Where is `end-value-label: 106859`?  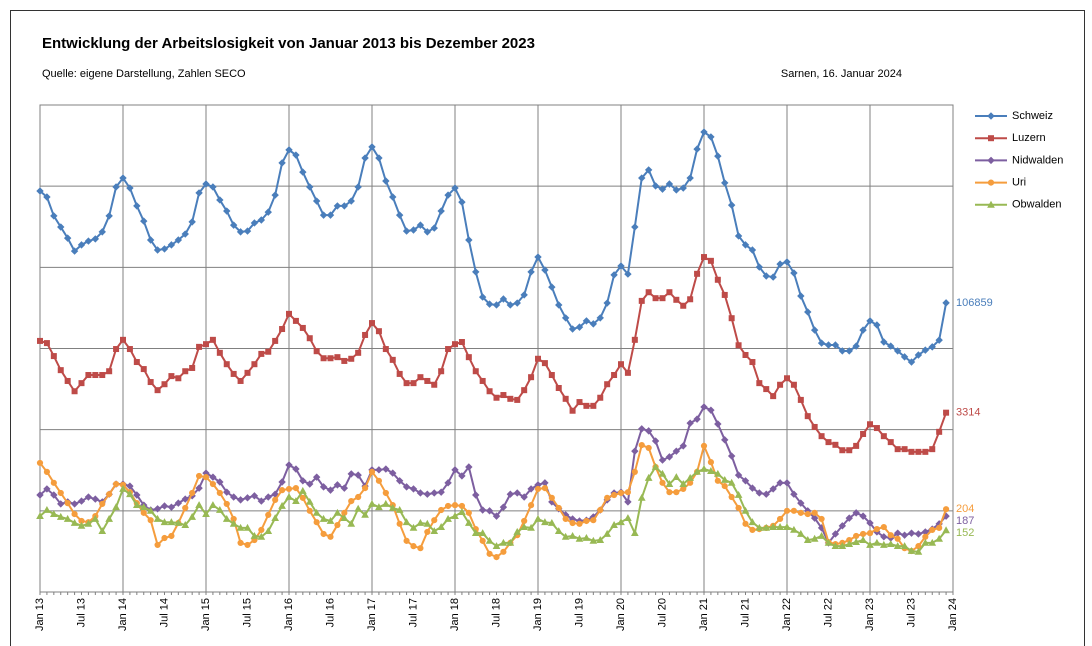 end-value-label: 106859 is located at coordinates (974, 303).